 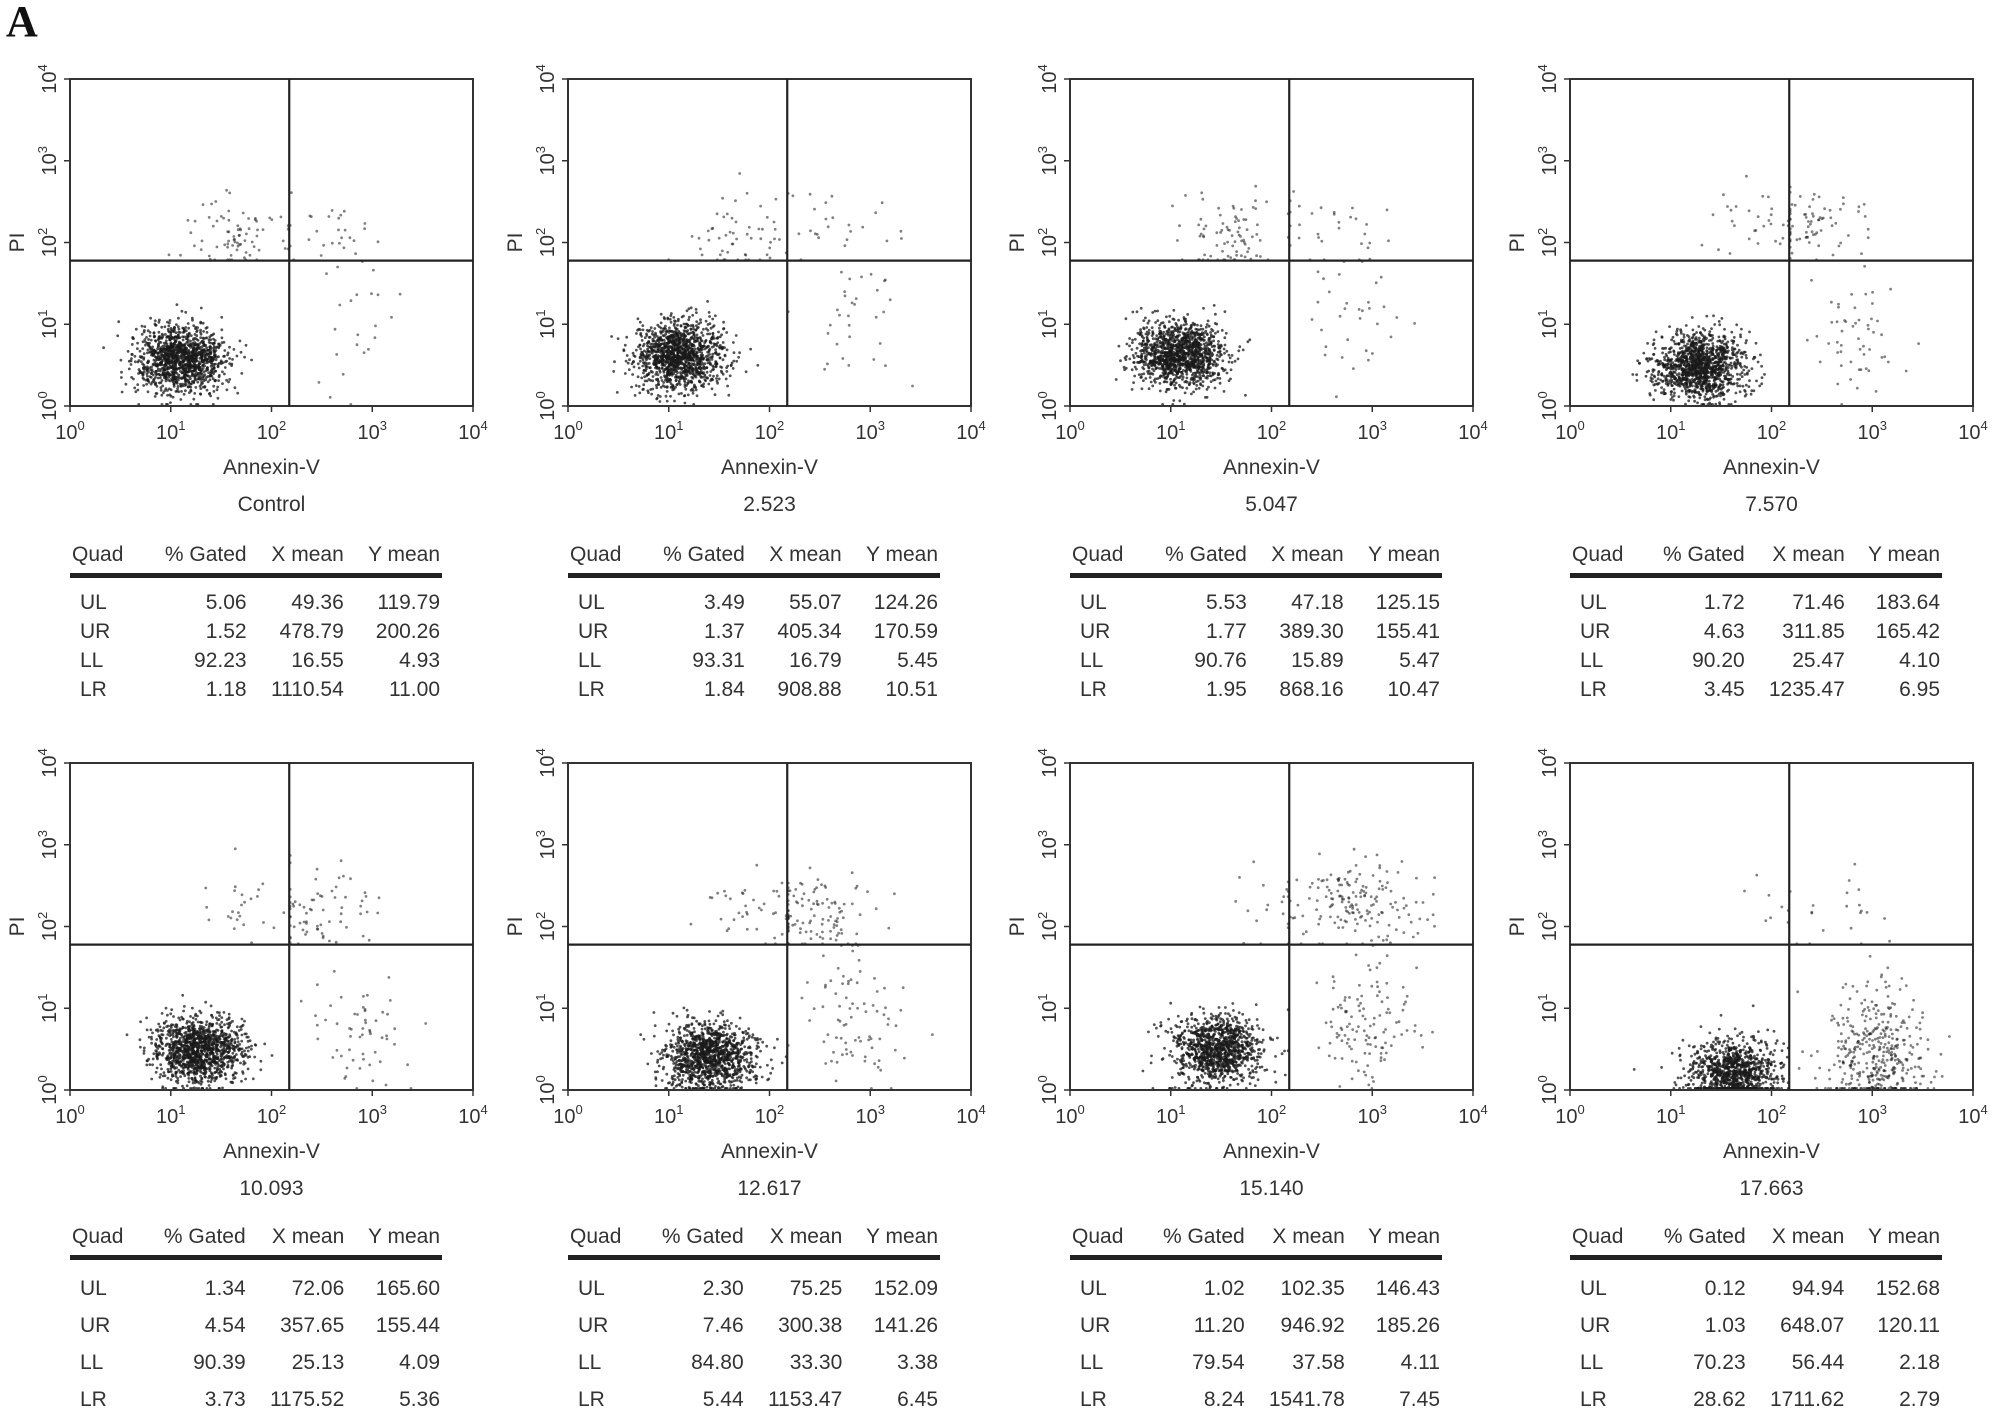 I want to click on column-header: % Gated, so click(x=692, y=559).